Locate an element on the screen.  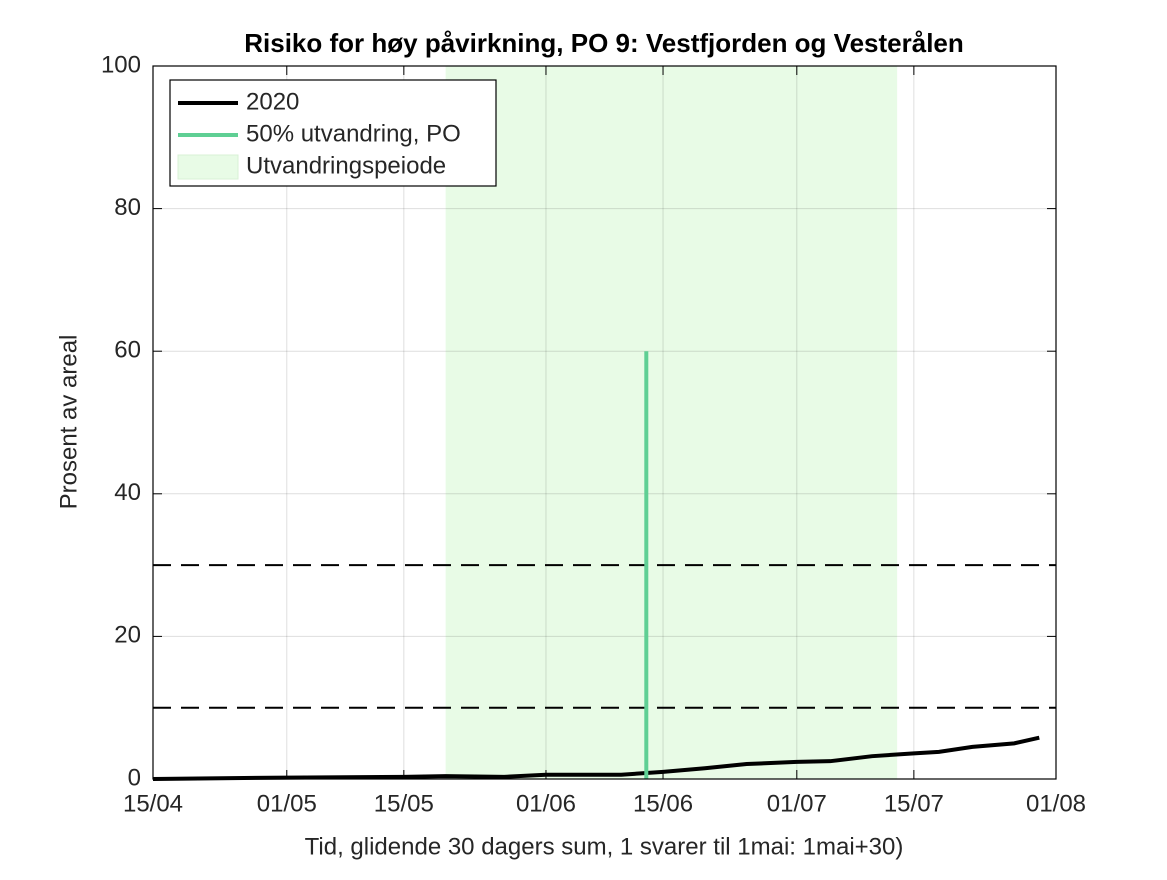
y-tick-label: 60 is located at coordinates (127, 350).